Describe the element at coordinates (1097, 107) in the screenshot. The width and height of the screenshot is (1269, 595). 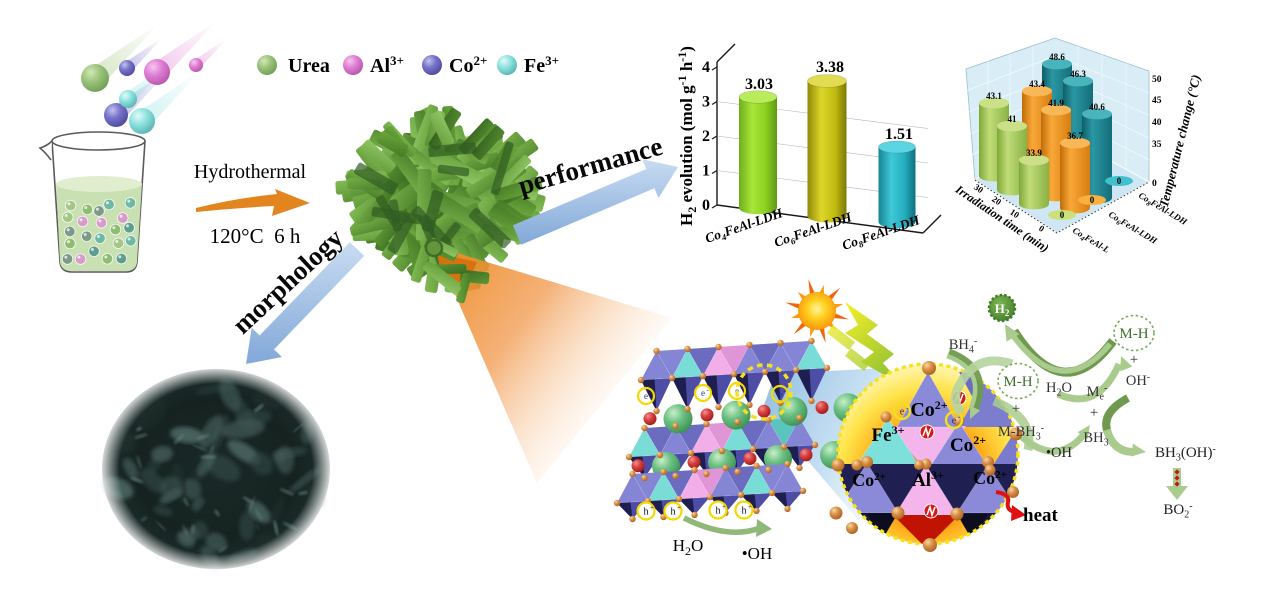
I see `svg-text: 40.6` at that location.